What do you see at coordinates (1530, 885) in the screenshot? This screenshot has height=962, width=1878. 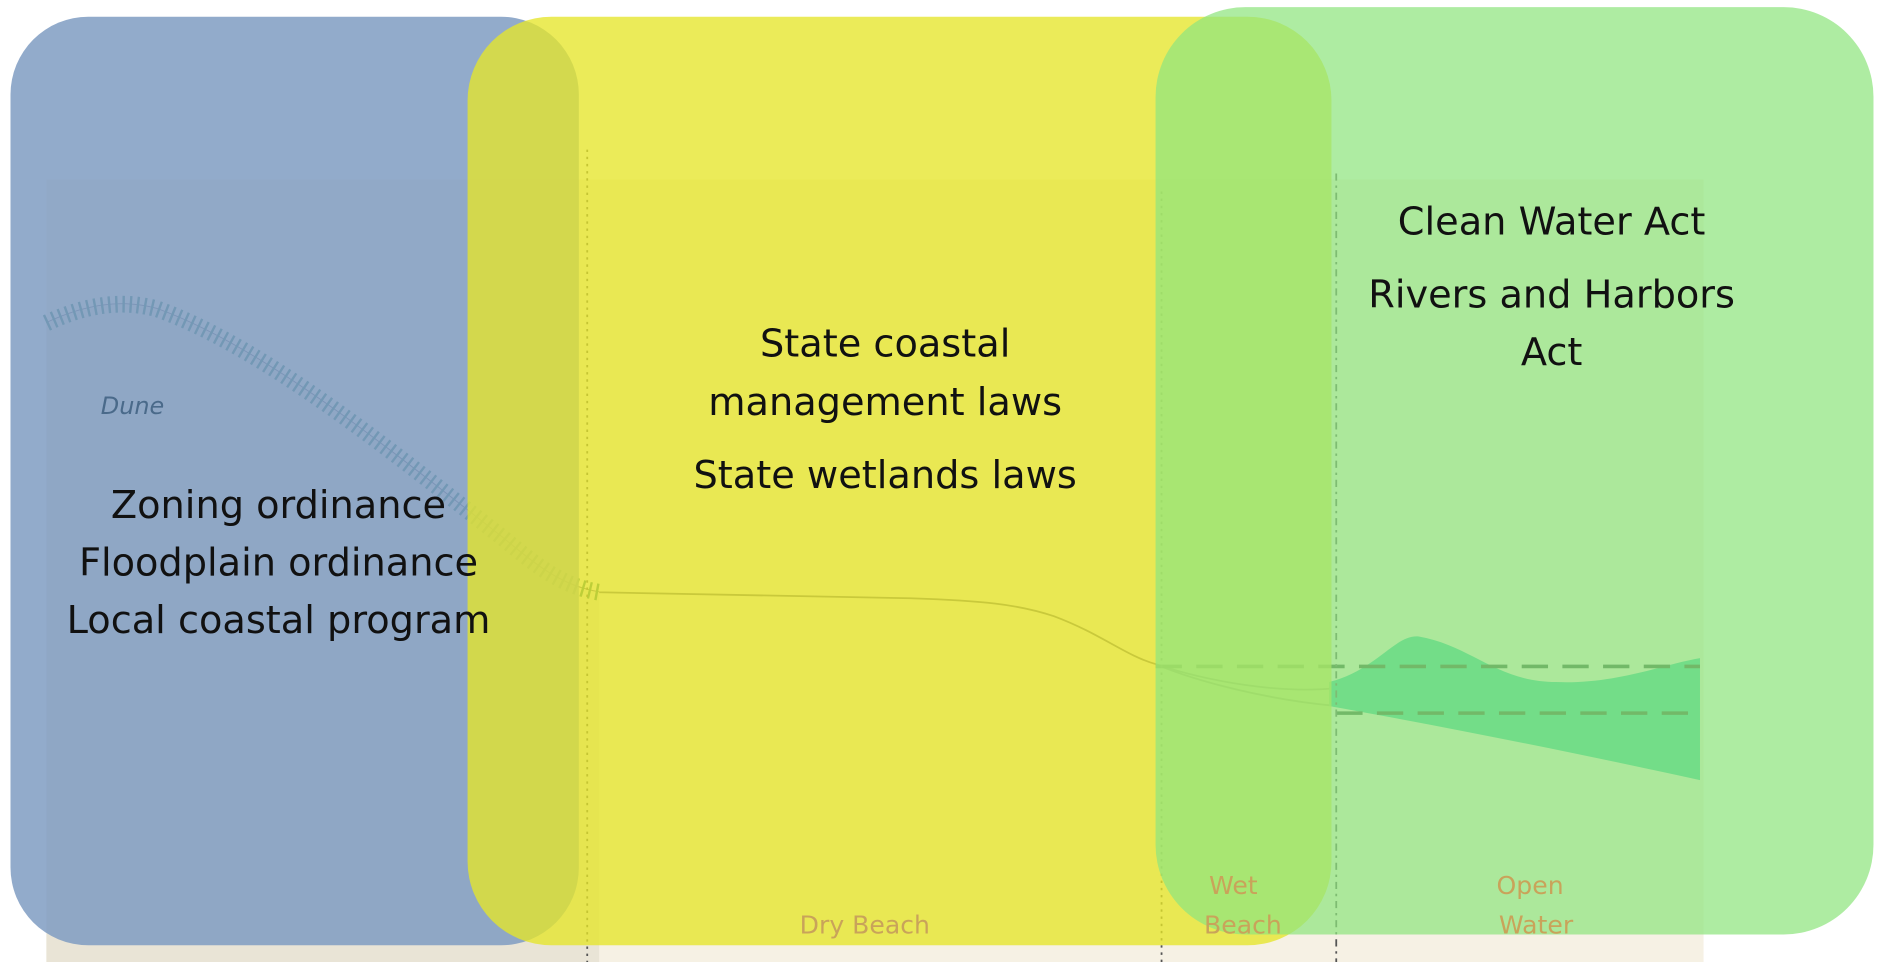 I see `zone-label: Open` at bounding box center [1530, 885].